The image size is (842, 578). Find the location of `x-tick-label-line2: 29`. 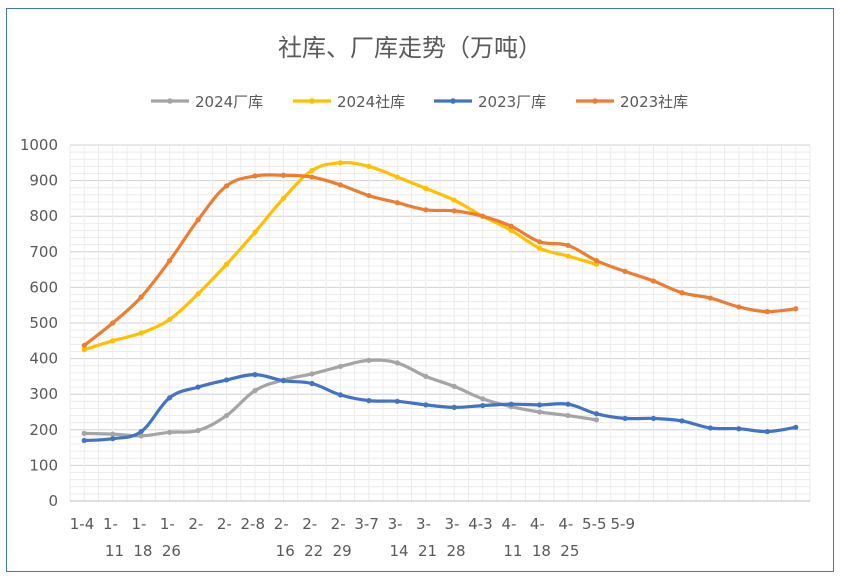

x-tick-label-line2: 29 is located at coordinates (342, 551).